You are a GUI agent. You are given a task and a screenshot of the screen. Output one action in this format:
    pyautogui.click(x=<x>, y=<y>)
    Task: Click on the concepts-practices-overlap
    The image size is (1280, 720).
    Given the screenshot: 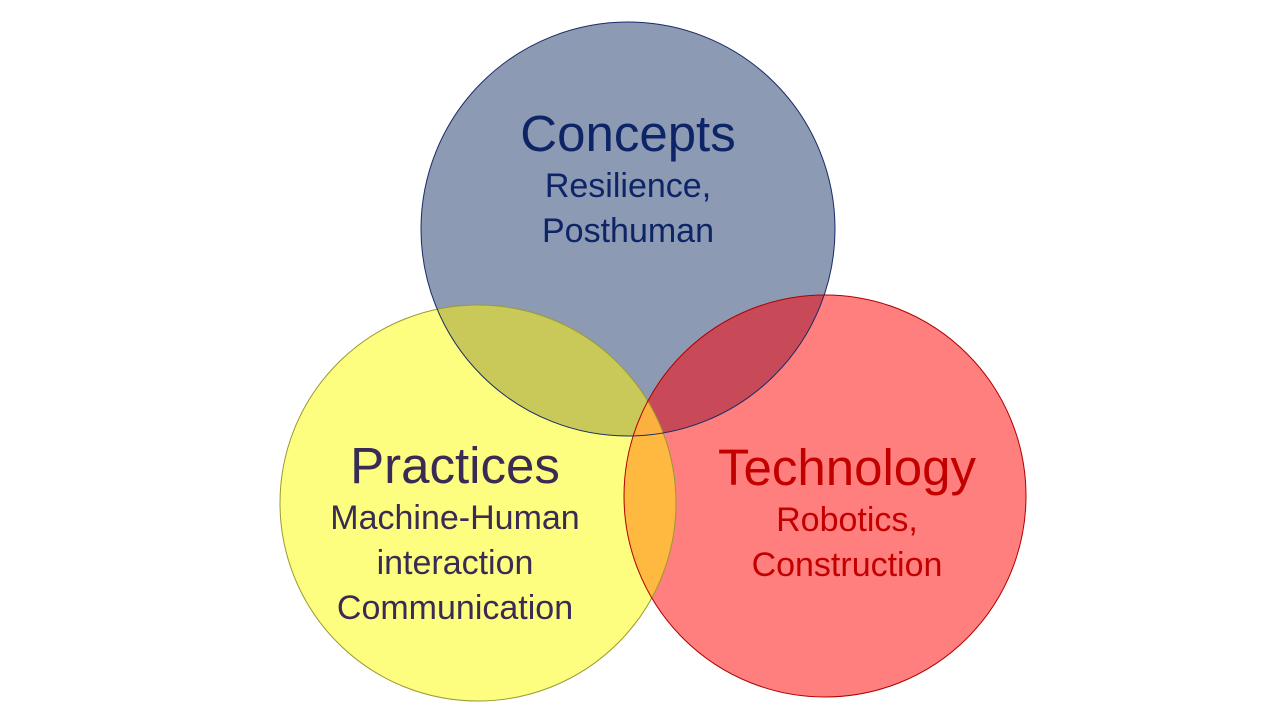 What is the action you would take?
    pyautogui.click(x=548, y=370)
    